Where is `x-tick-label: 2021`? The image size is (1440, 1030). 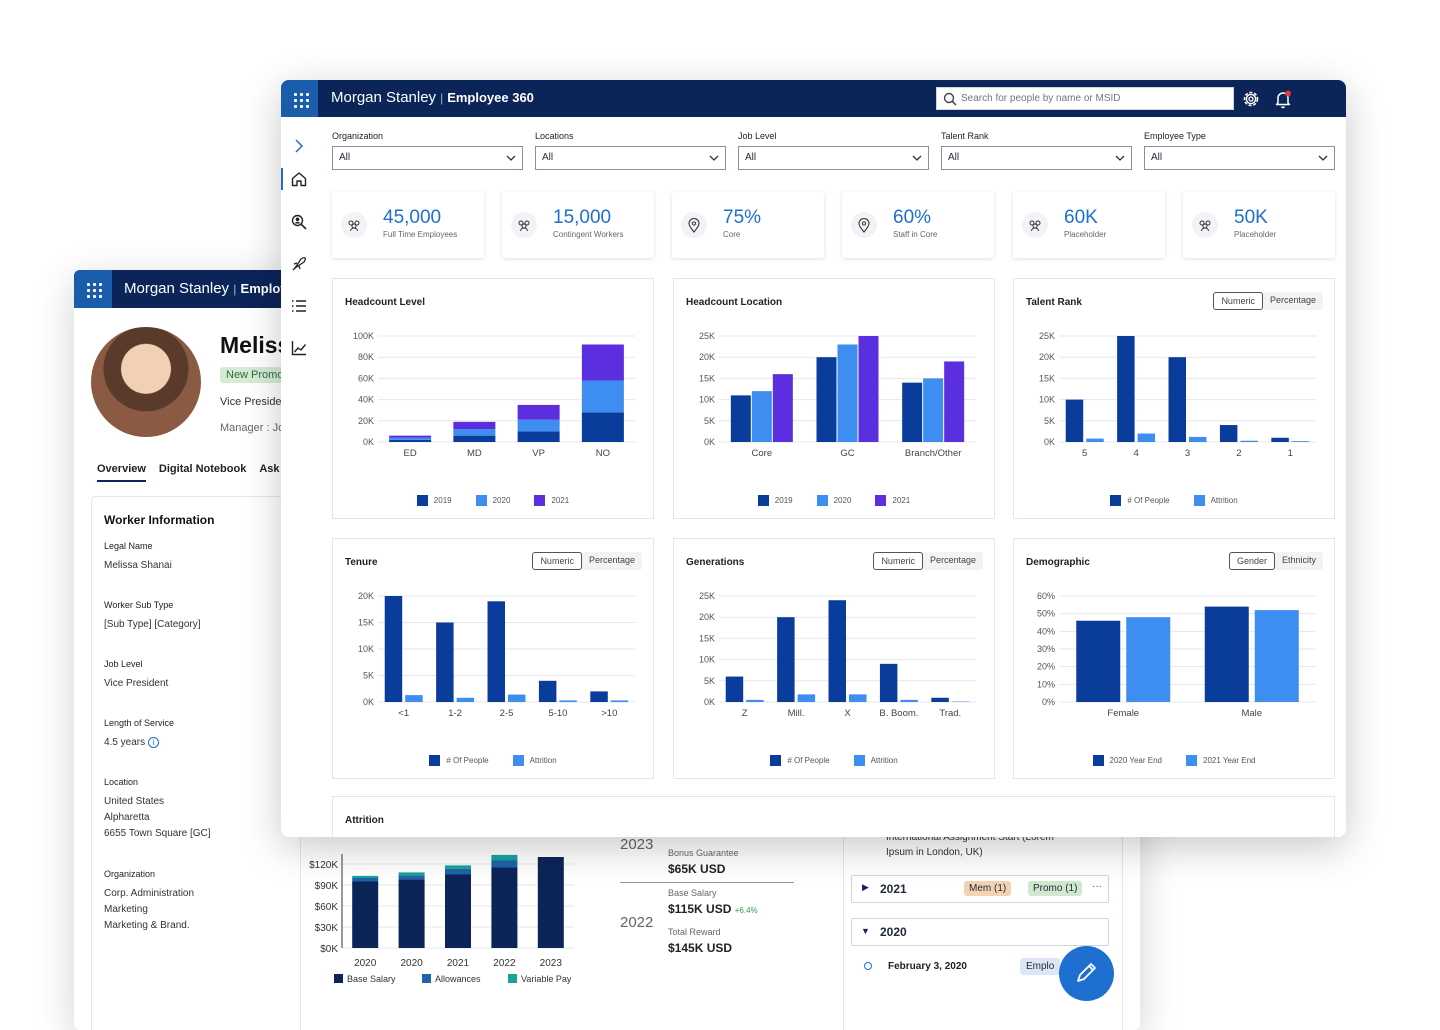 x-tick-label: 2021 is located at coordinates (458, 963).